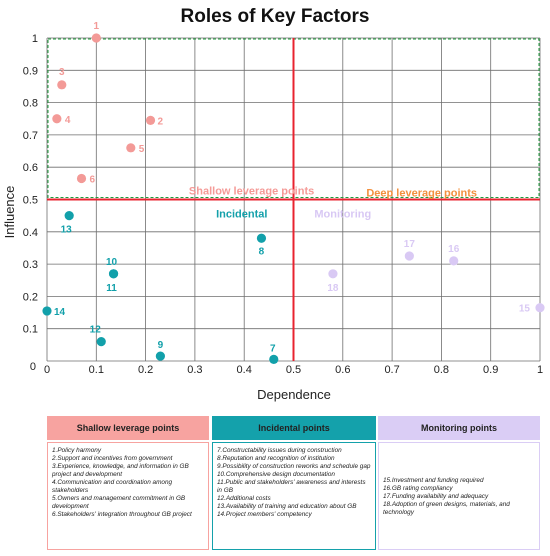  Describe the element at coordinates (35, 39) in the screenshot. I see `y-tick-label: 1` at that location.